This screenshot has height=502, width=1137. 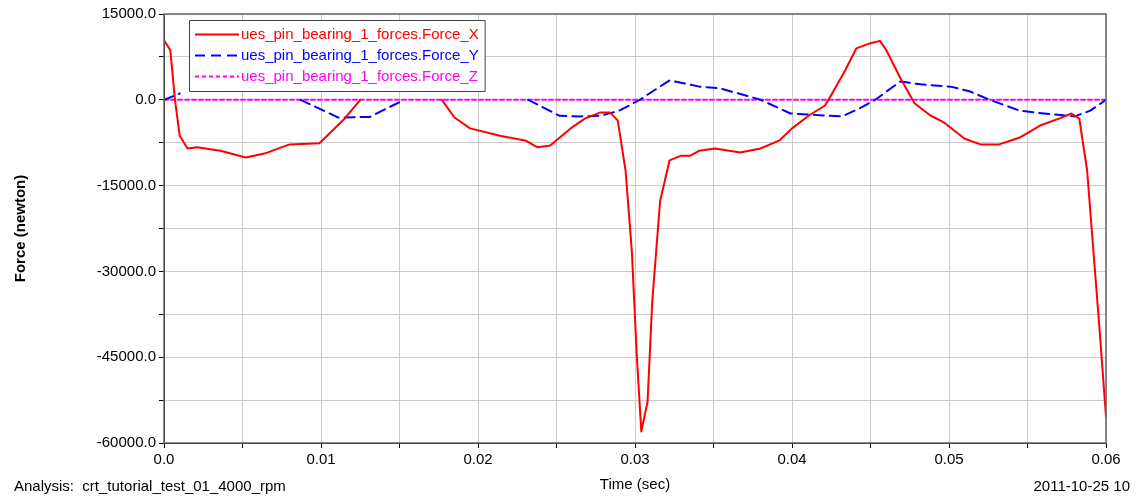 What do you see at coordinates (126, 356) in the screenshot?
I see `y-tick-label: -45000.0` at bounding box center [126, 356].